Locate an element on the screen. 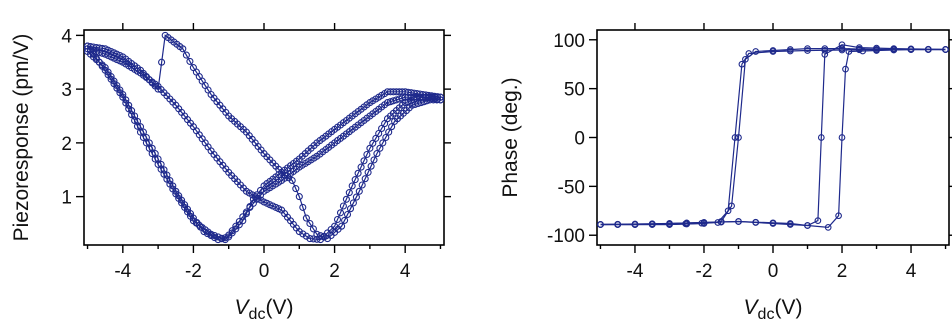  y-tick-label: 3 is located at coordinates (66, 90).